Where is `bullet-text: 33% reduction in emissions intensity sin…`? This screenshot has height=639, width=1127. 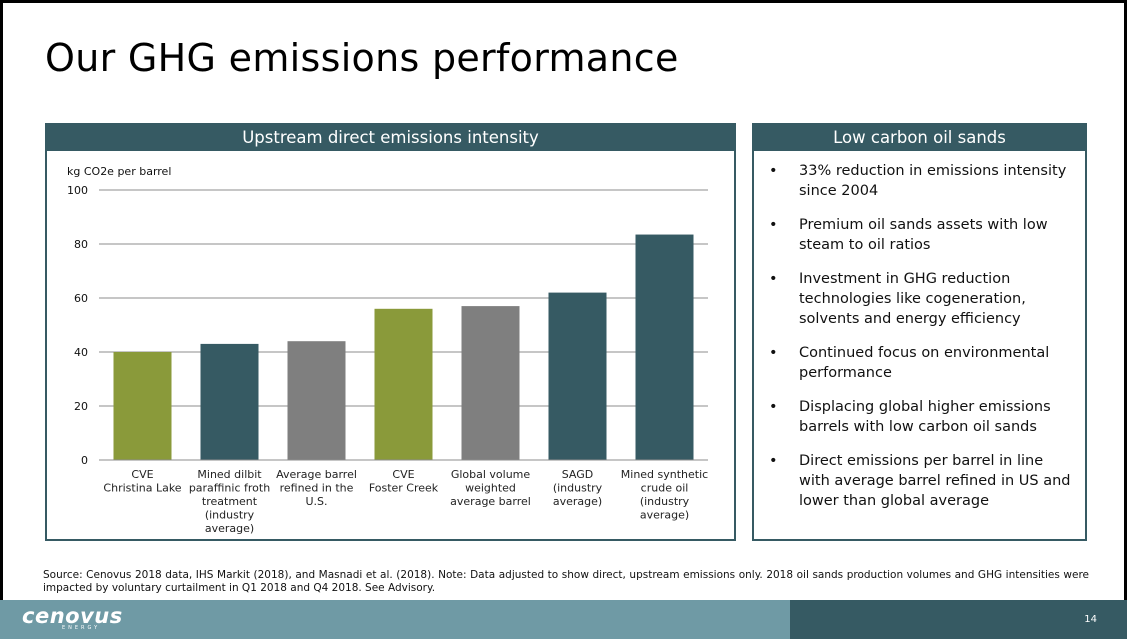
bullet-text: 33% reduction in emissions intensity sin… is located at coordinates (933, 181).